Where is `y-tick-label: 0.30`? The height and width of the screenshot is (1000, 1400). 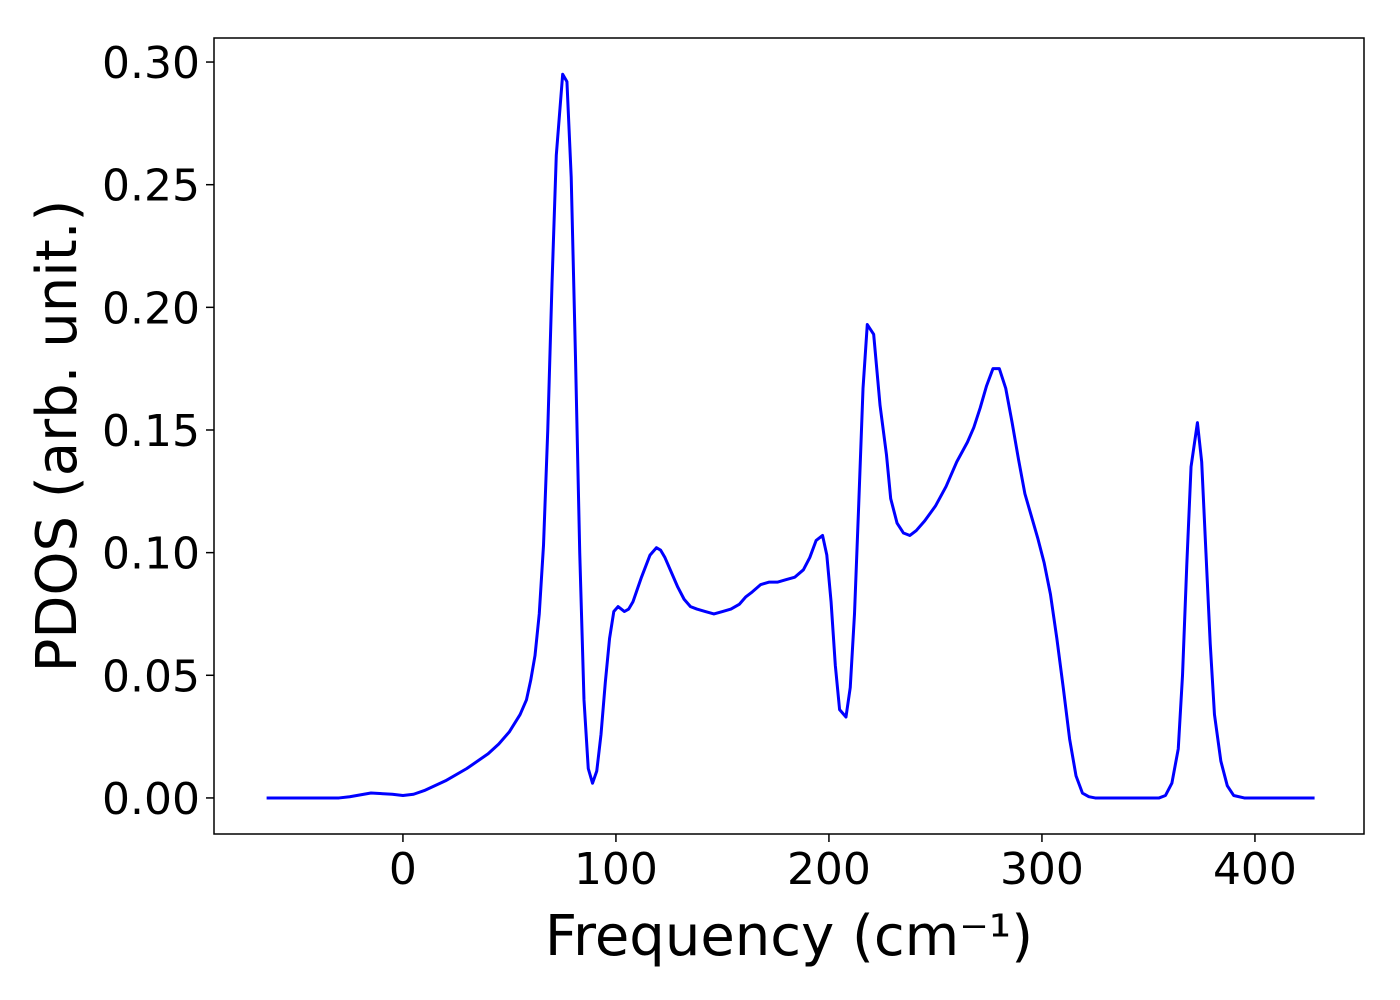
y-tick-label: 0.30 is located at coordinates (151, 63).